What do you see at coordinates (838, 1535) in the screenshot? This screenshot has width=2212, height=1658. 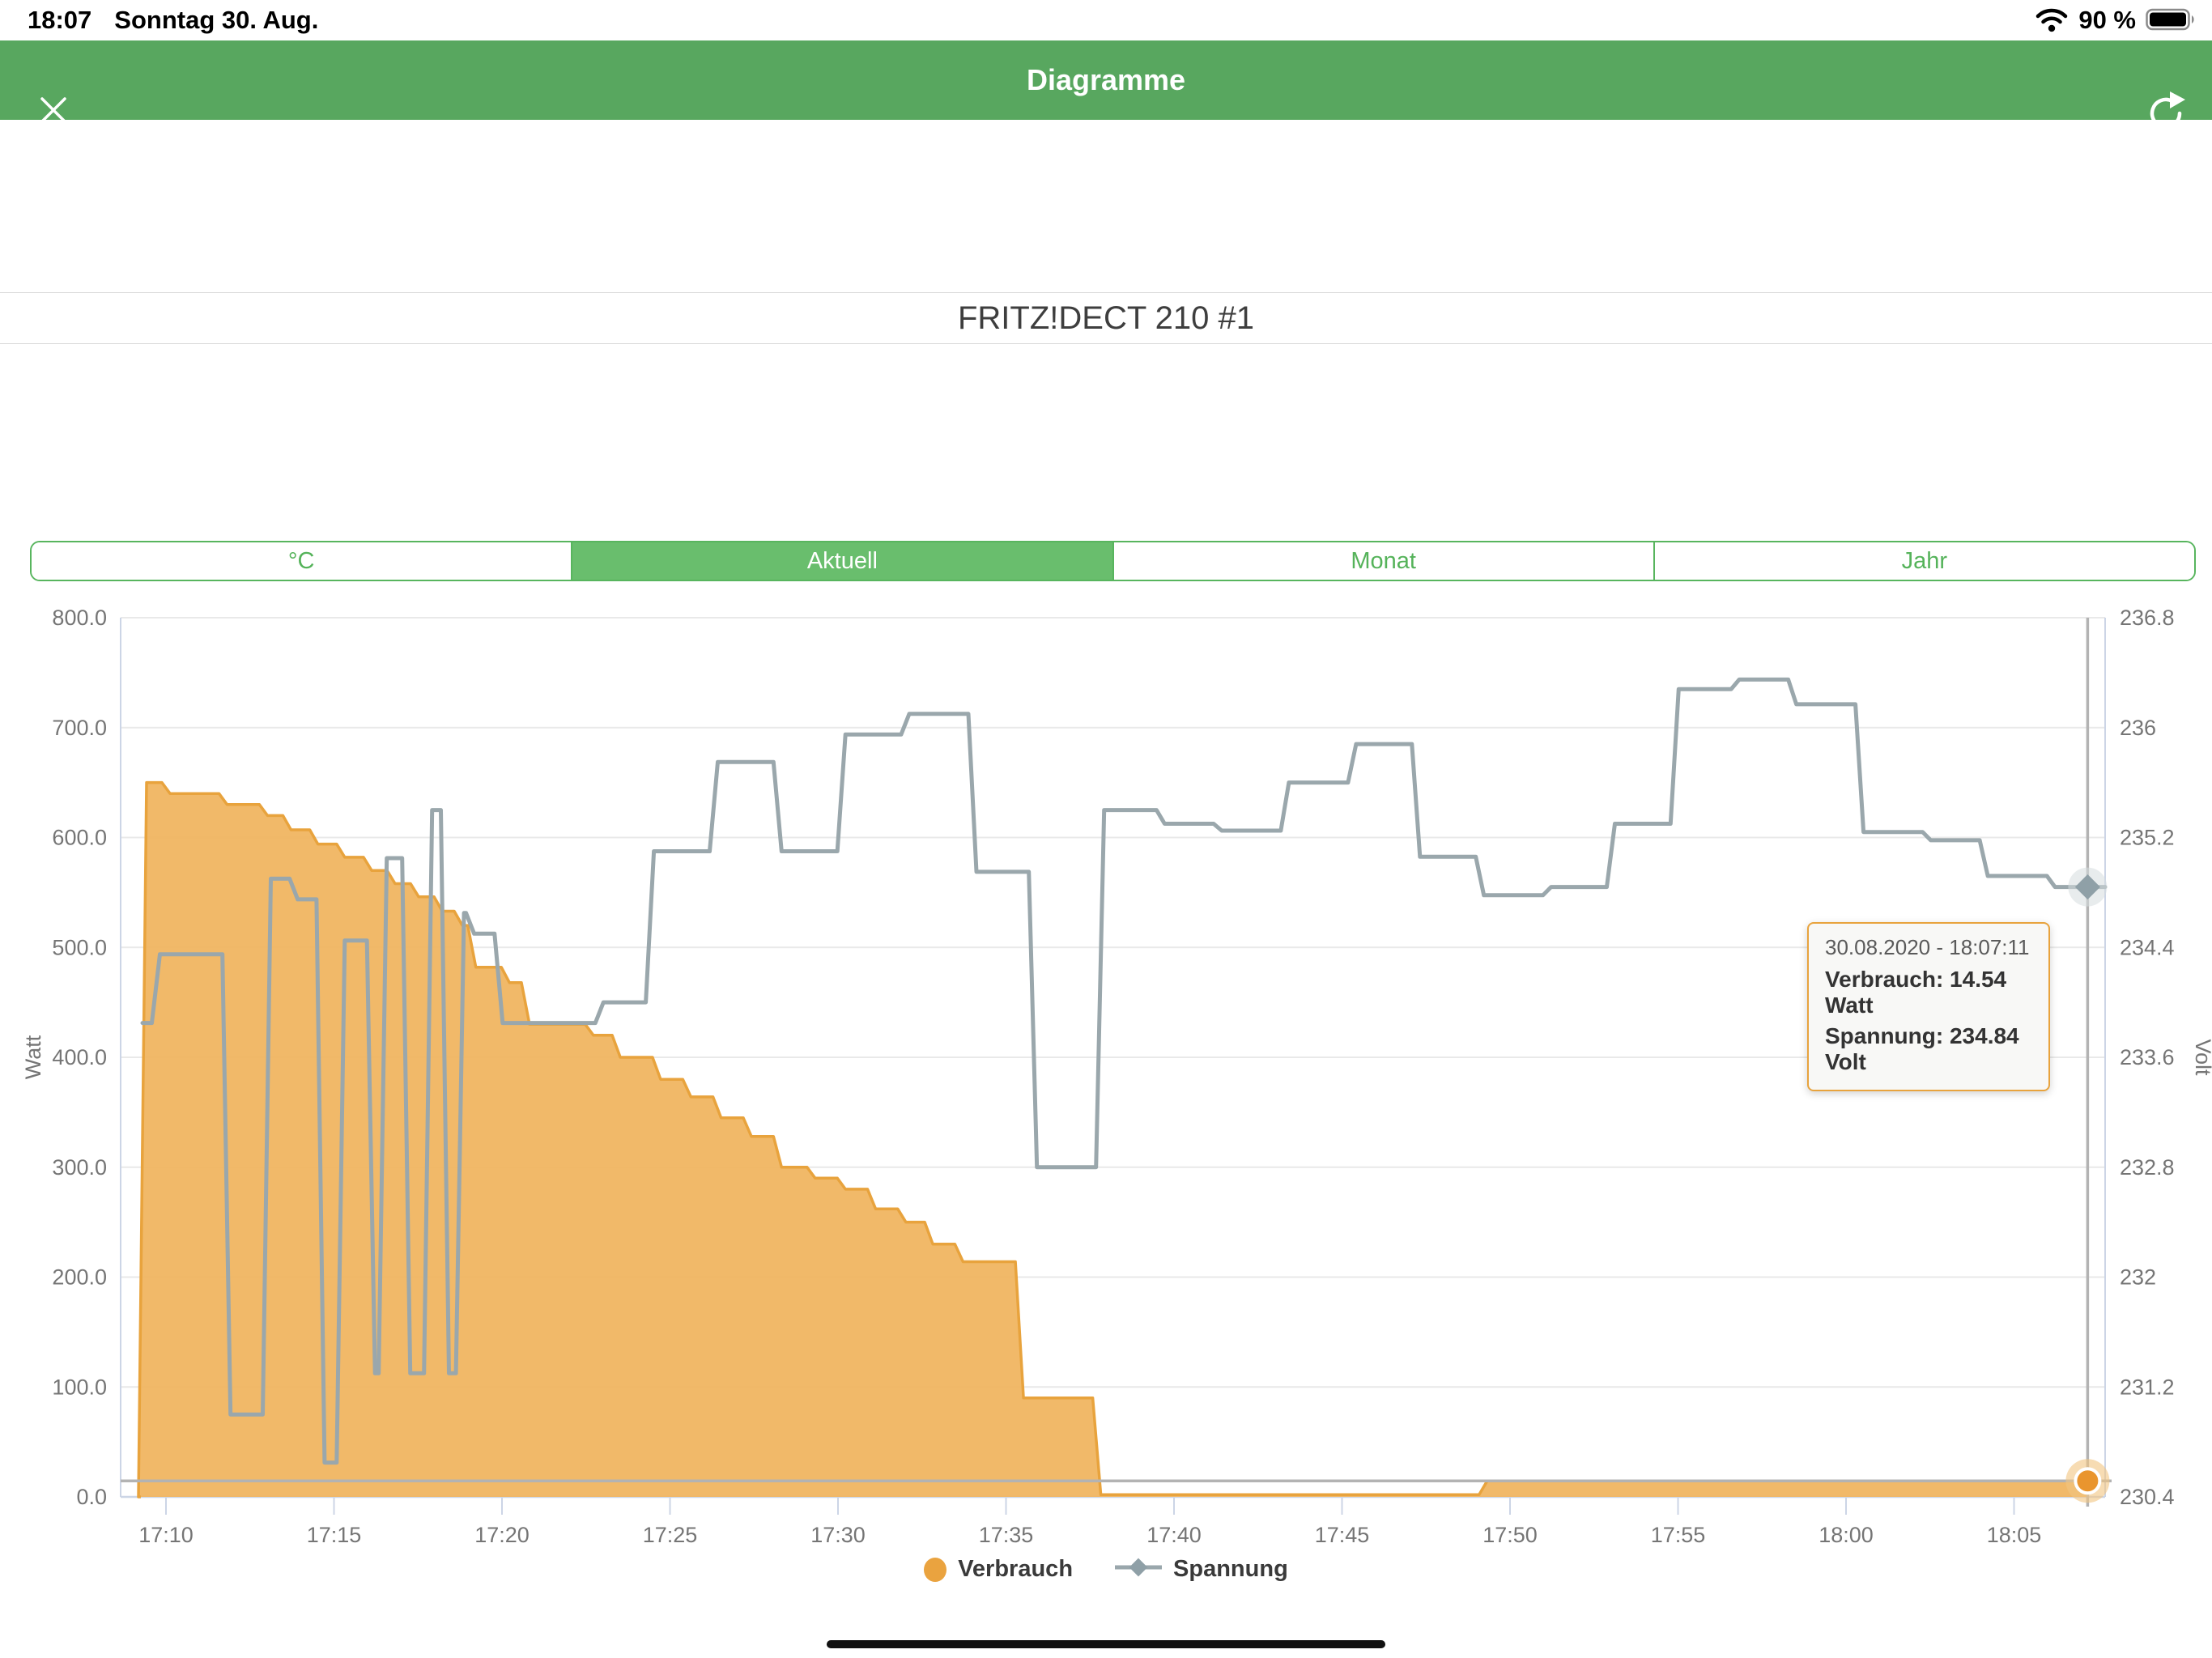 I see `x-tick-label: 17:30` at bounding box center [838, 1535].